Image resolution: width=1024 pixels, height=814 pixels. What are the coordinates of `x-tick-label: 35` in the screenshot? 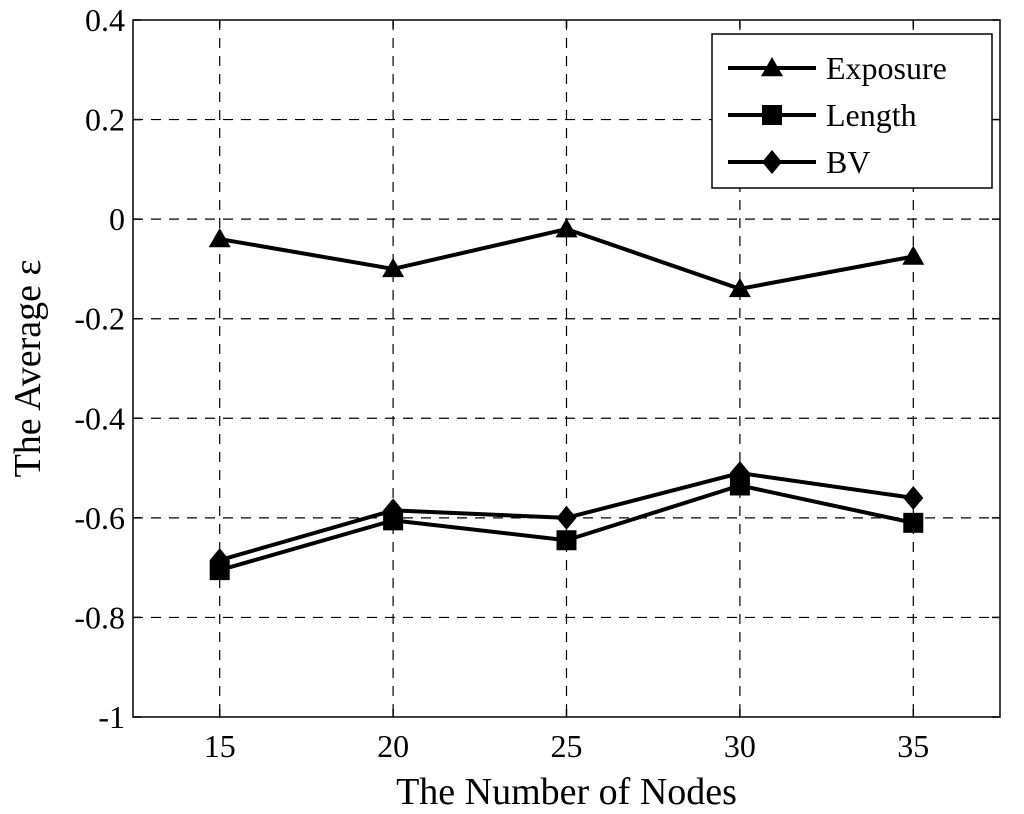 It's located at (913, 746).